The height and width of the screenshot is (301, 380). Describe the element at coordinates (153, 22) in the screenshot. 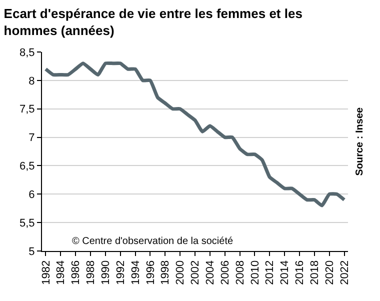

I see `chart-title: Ecart d'espérance de vie entre les femmes et les hommes (années)` at that location.